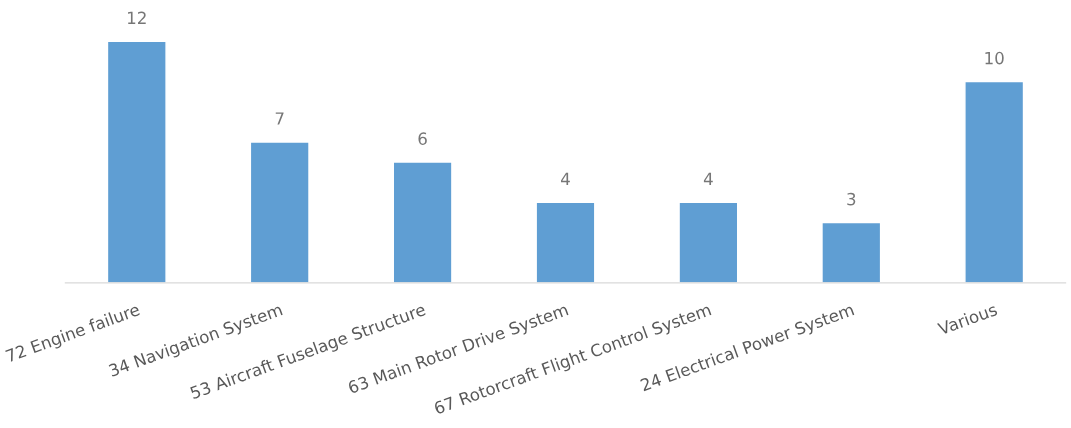 The image size is (1071, 428). What do you see at coordinates (851, 199) in the screenshot?
I see `data-label: 3` at bounding box center [851, 199].